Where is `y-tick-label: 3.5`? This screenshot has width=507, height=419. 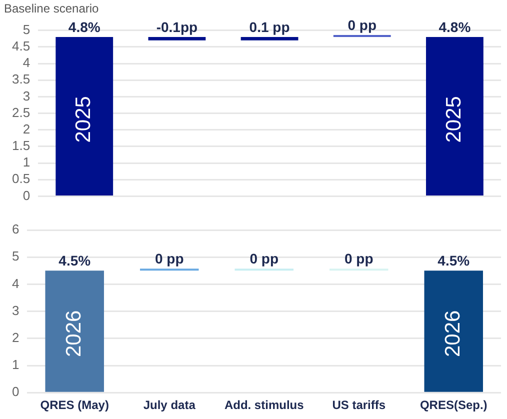 y-tick-label: 3.5 is located at coordinates (21, 79).